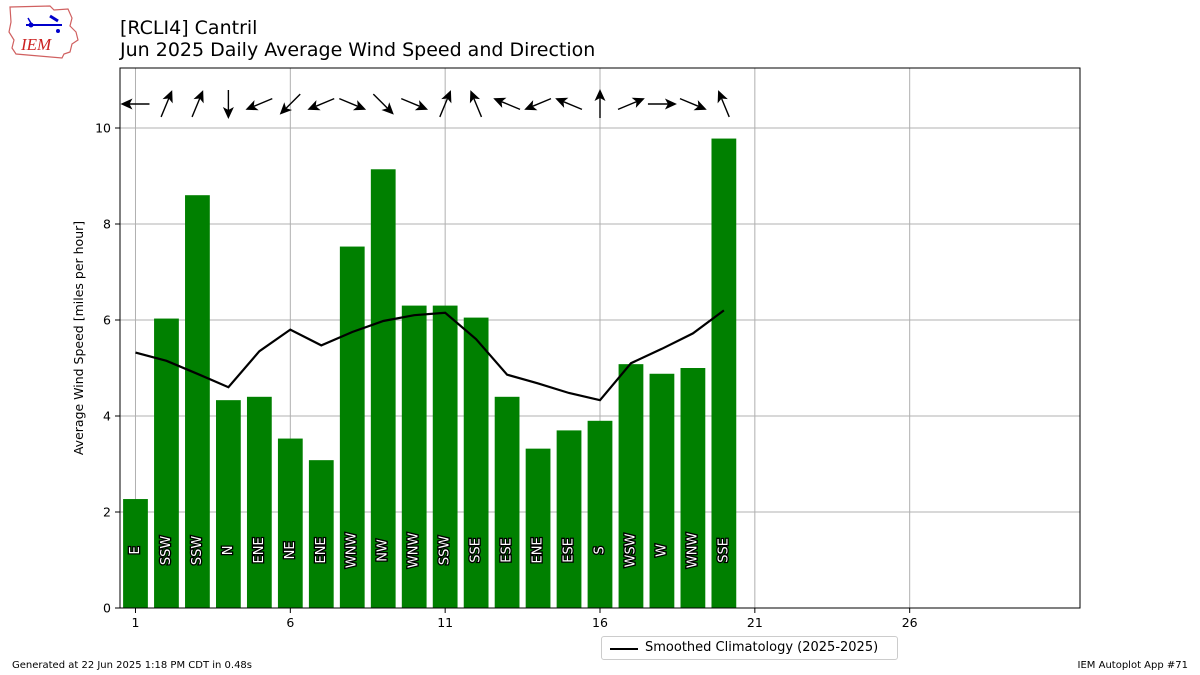 The image size is (1200, 675). Describe the element at coordinates (755, 622) in the screenshot. I see `x-tick-label: 21` at that location.